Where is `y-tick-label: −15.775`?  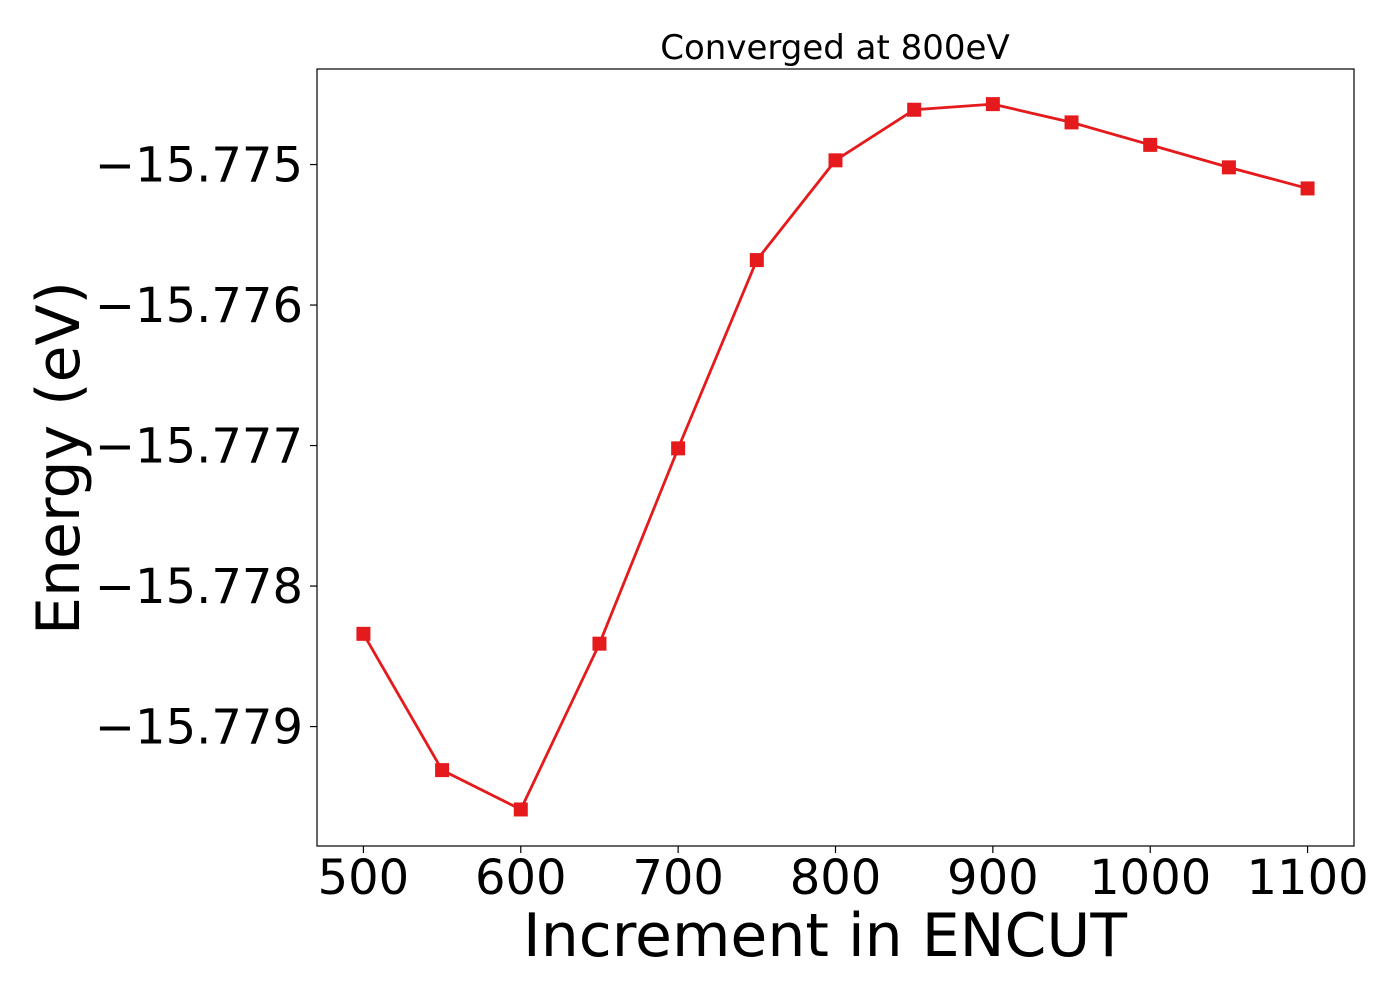 y-tick-label: −15.775 is located at coordinates (199, 166).